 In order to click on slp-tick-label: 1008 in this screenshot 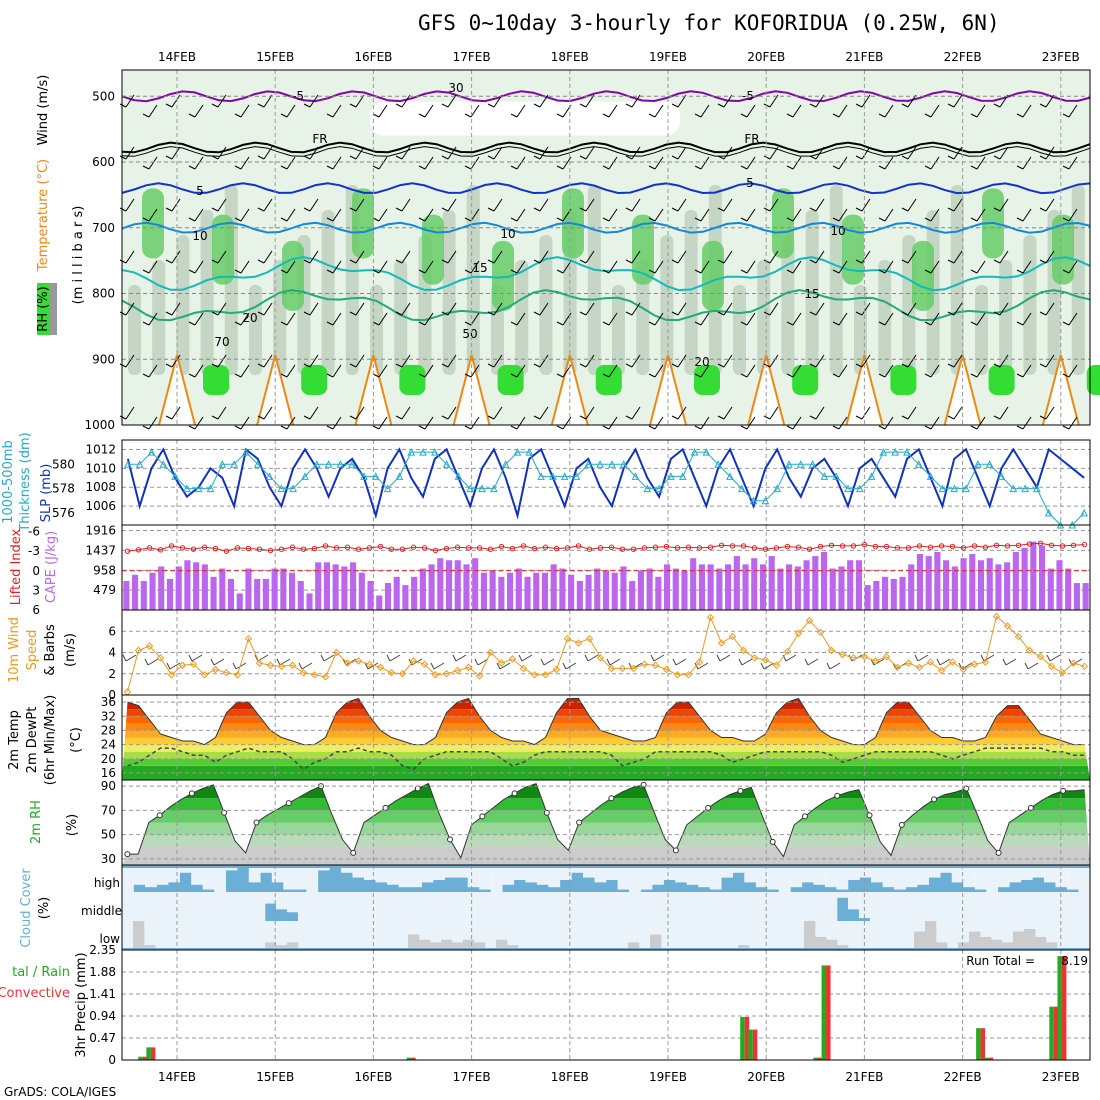, I will do `click(100, 487)`.